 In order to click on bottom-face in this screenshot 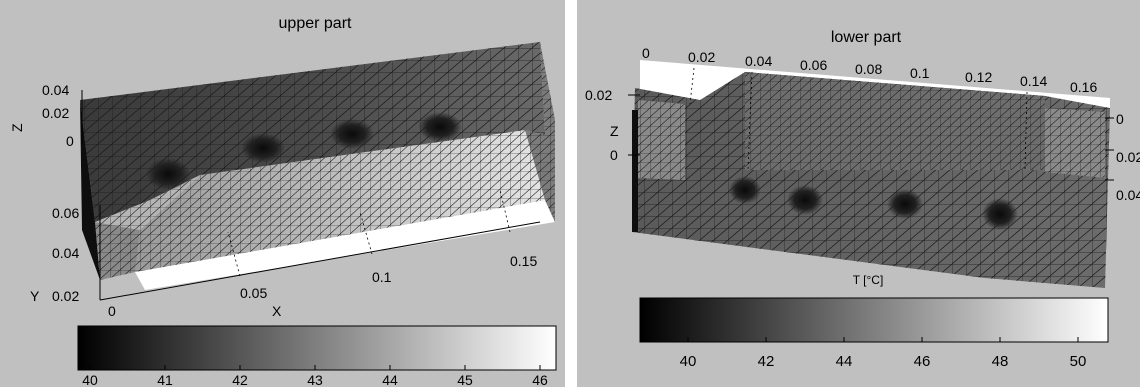, I will do `click(345, 245)`.